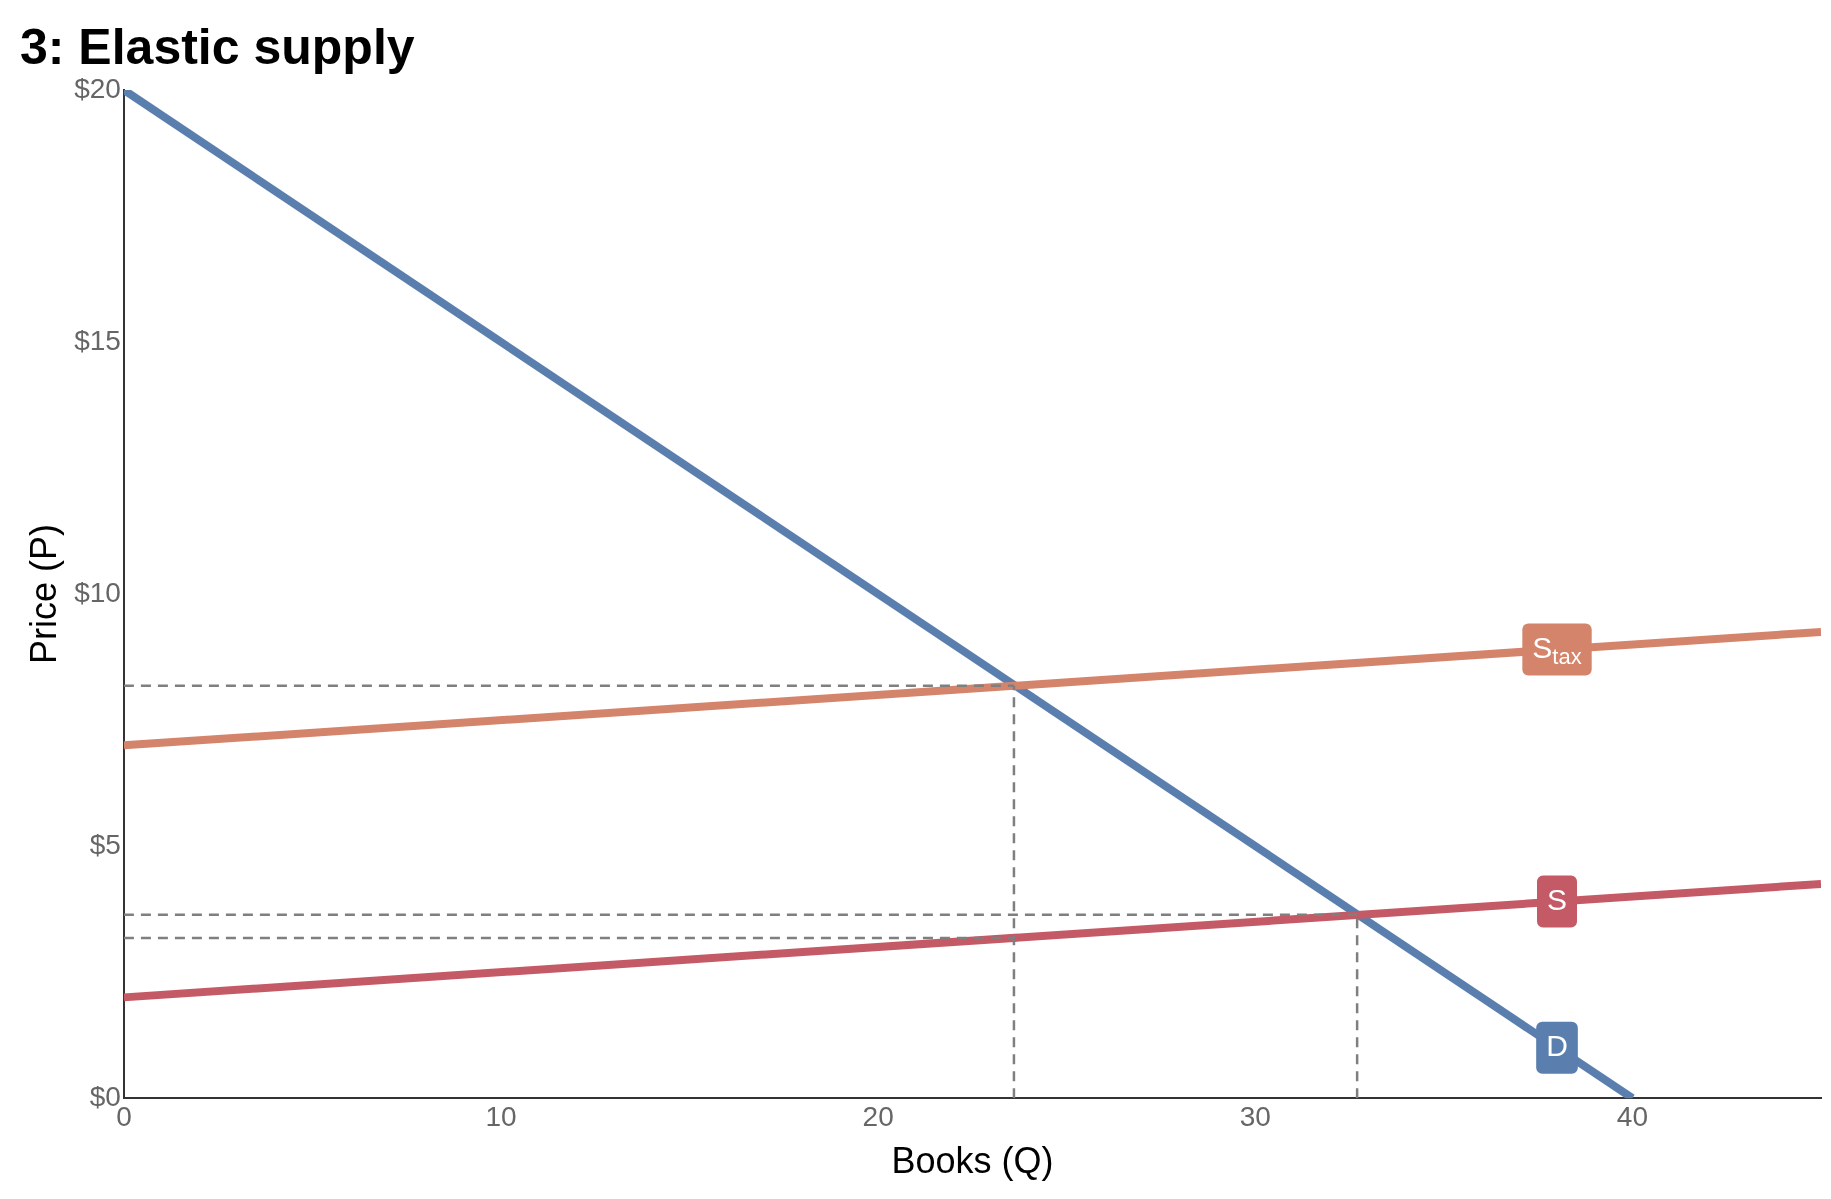  I want to click on x-tick-label: 20, so click(878, 1116).